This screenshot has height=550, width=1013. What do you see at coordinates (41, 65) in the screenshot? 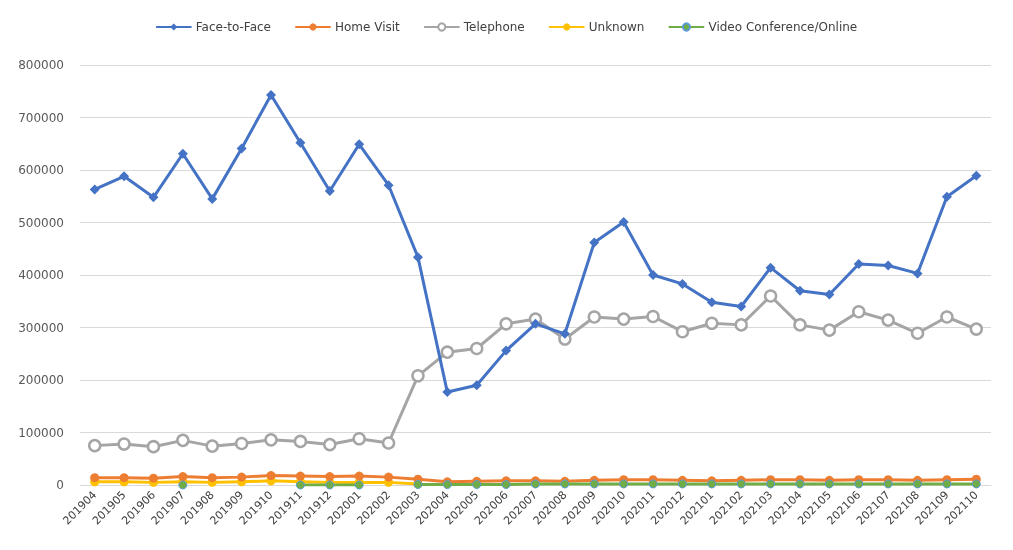
I see `y-tick-label: 800000` at bounding box center [41, 65].